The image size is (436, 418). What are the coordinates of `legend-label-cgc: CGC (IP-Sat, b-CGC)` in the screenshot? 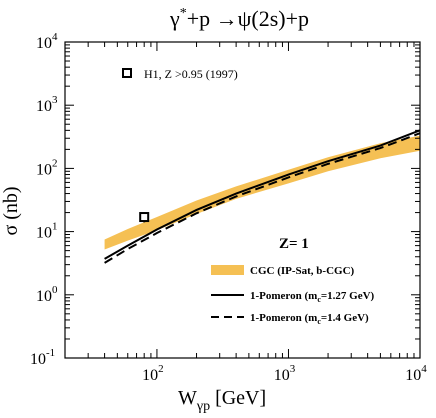 It's located at (302, 271).